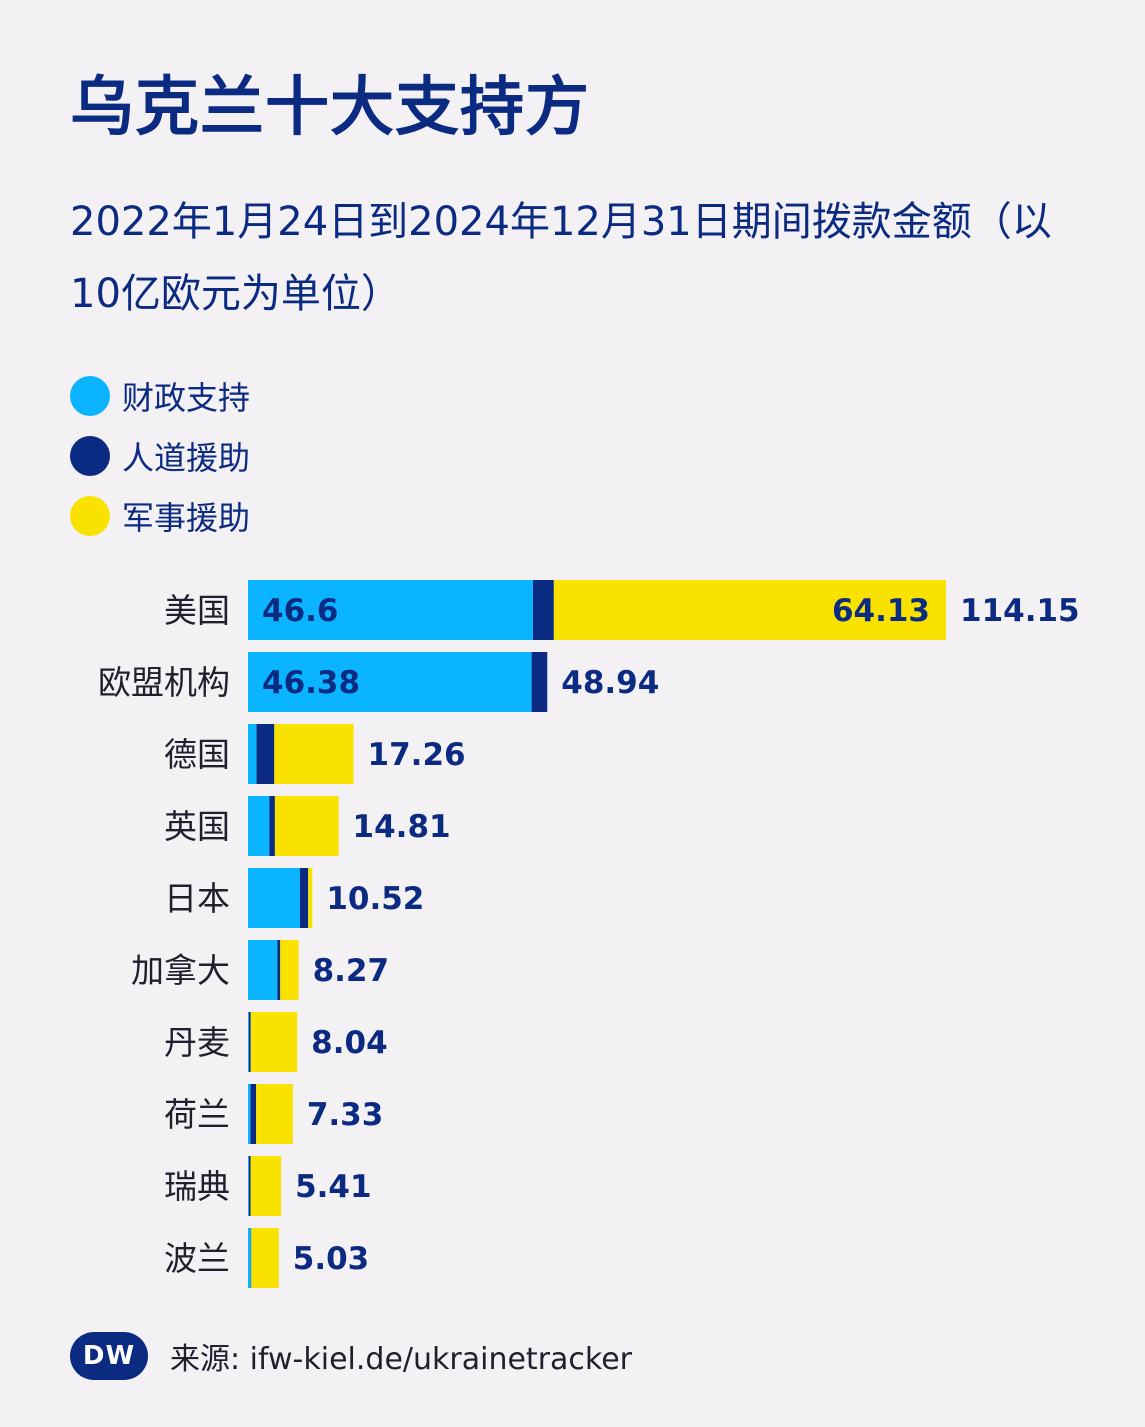 Image resolution: width=1145 pixels, height=1427 pixels. Describe the element at coordinates (561, 258) in the screenshot. I see `chart-subtitle: 2022年1月24日到2024年12月31日期间拨款金额（以10亿欧元为单位）` at that location.